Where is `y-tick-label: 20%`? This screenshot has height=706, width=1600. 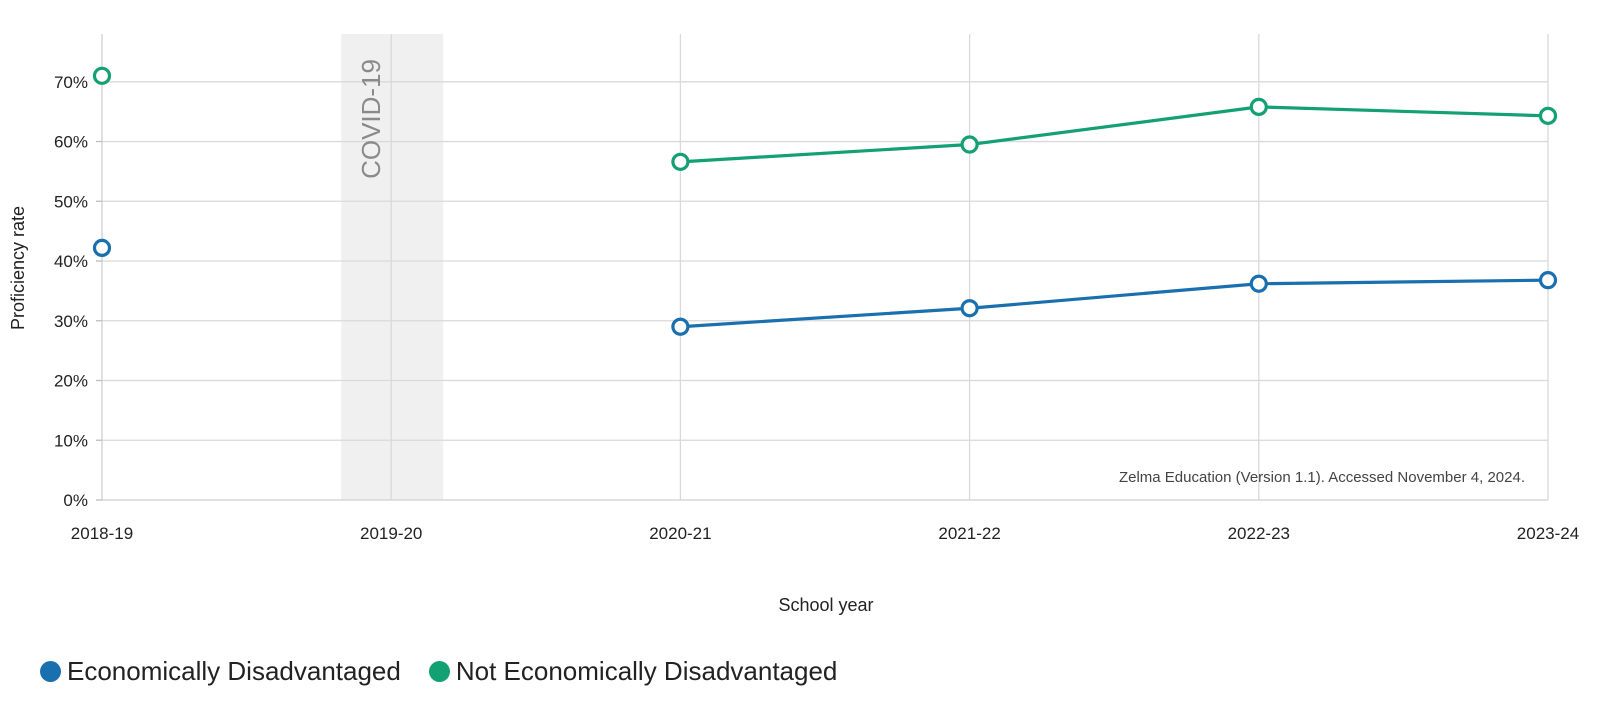
y-tick-label: 20% is located at coordinates (71, 381).